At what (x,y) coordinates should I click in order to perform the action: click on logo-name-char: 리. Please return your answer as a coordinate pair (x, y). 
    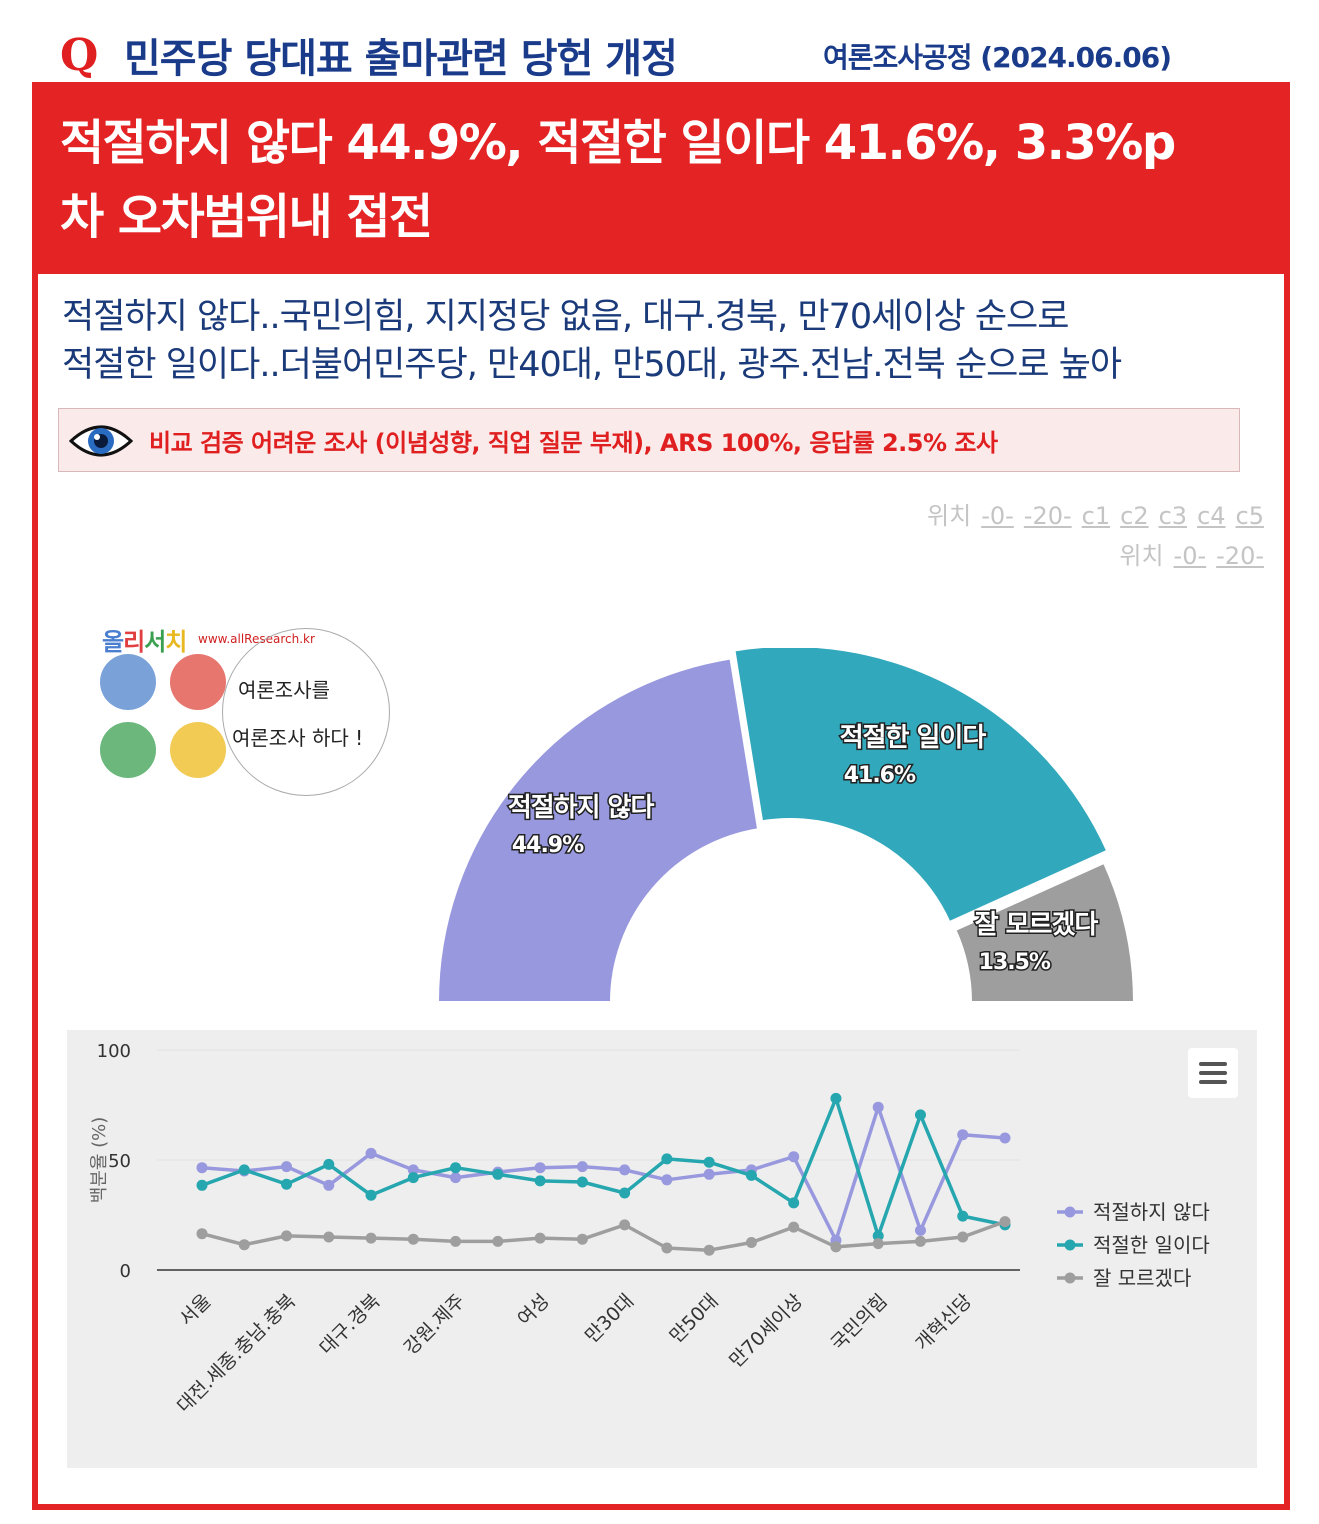
    Looking at the image, I should click on (134, 642).